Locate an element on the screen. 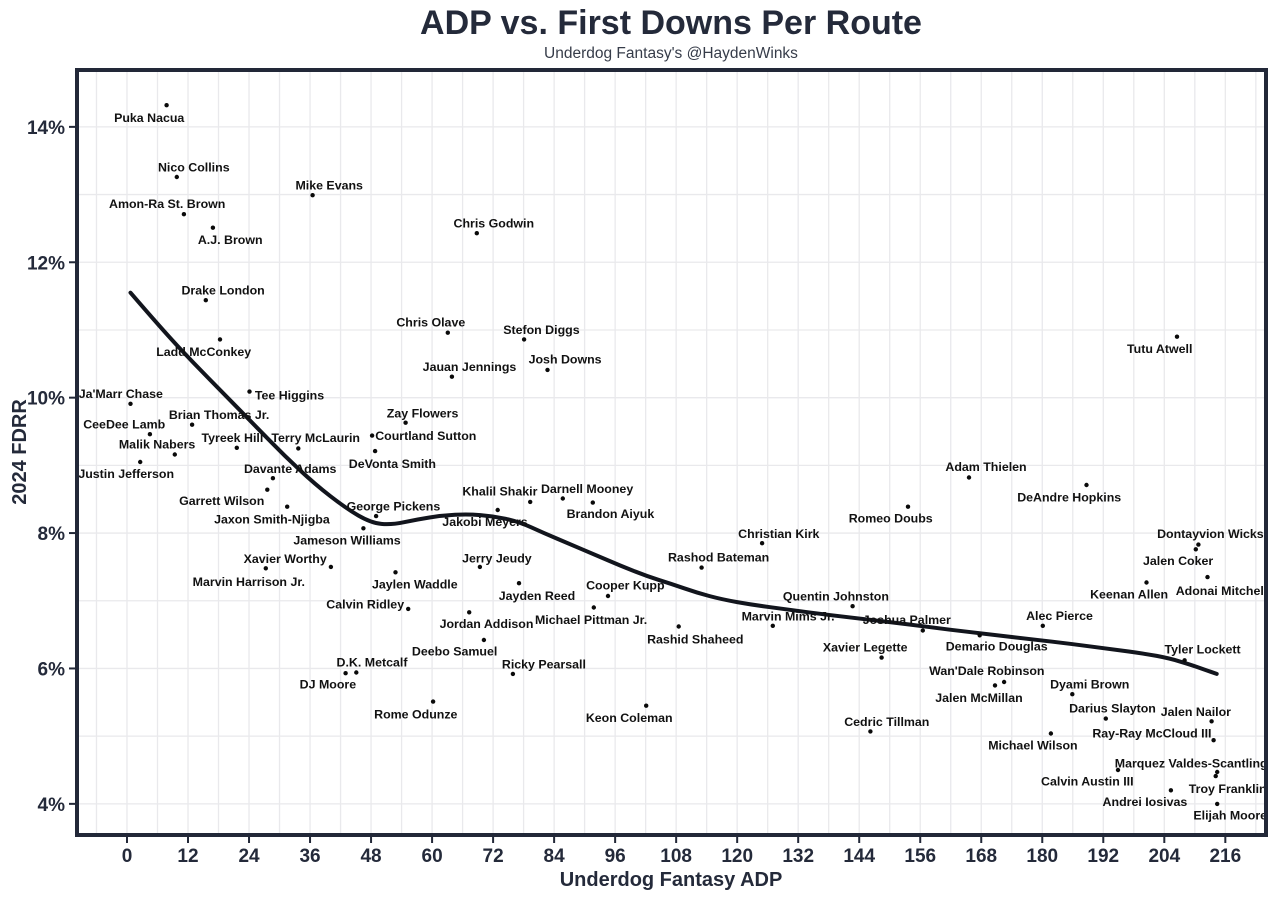  x-tick-label: 84 is located at coordinates (555, 856).